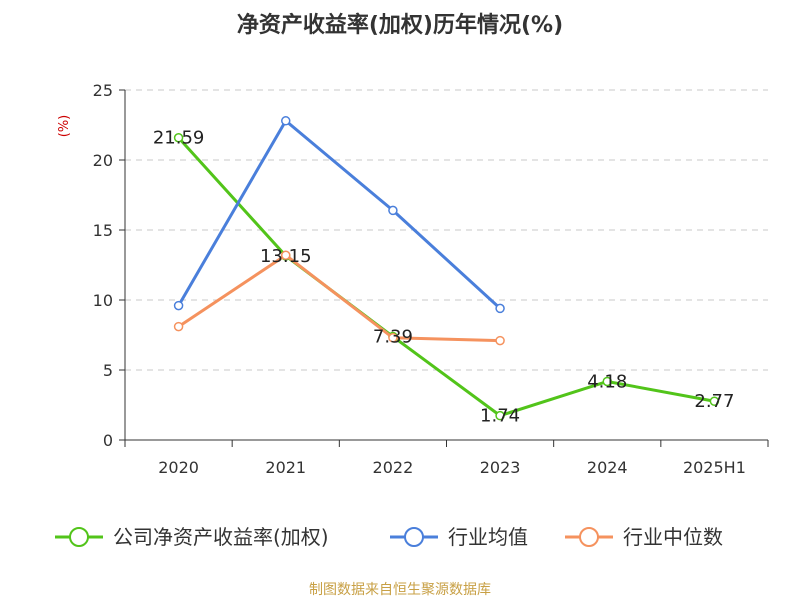 Image resolution: width=800 pixels, height=600 pixels. What do you see at coordinates (108, 440) in the screenshot?
I see `y-tick-label: 0` at bounding box center [108, 440].